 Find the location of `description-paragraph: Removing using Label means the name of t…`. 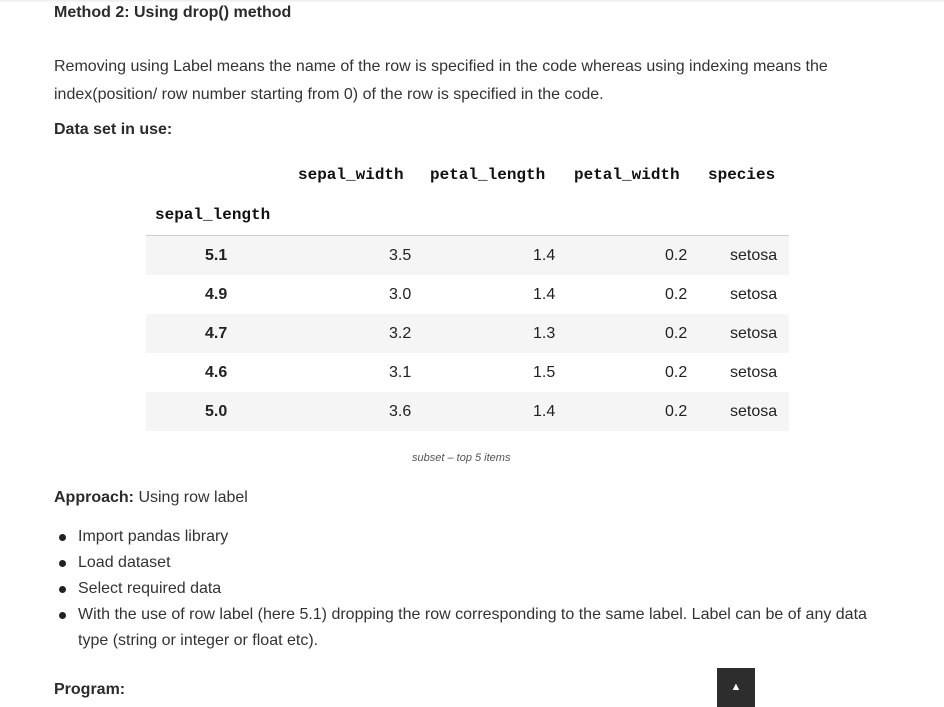

description-paragraph: Removing using Label means the name of t… is located at coordinates (441, 80).